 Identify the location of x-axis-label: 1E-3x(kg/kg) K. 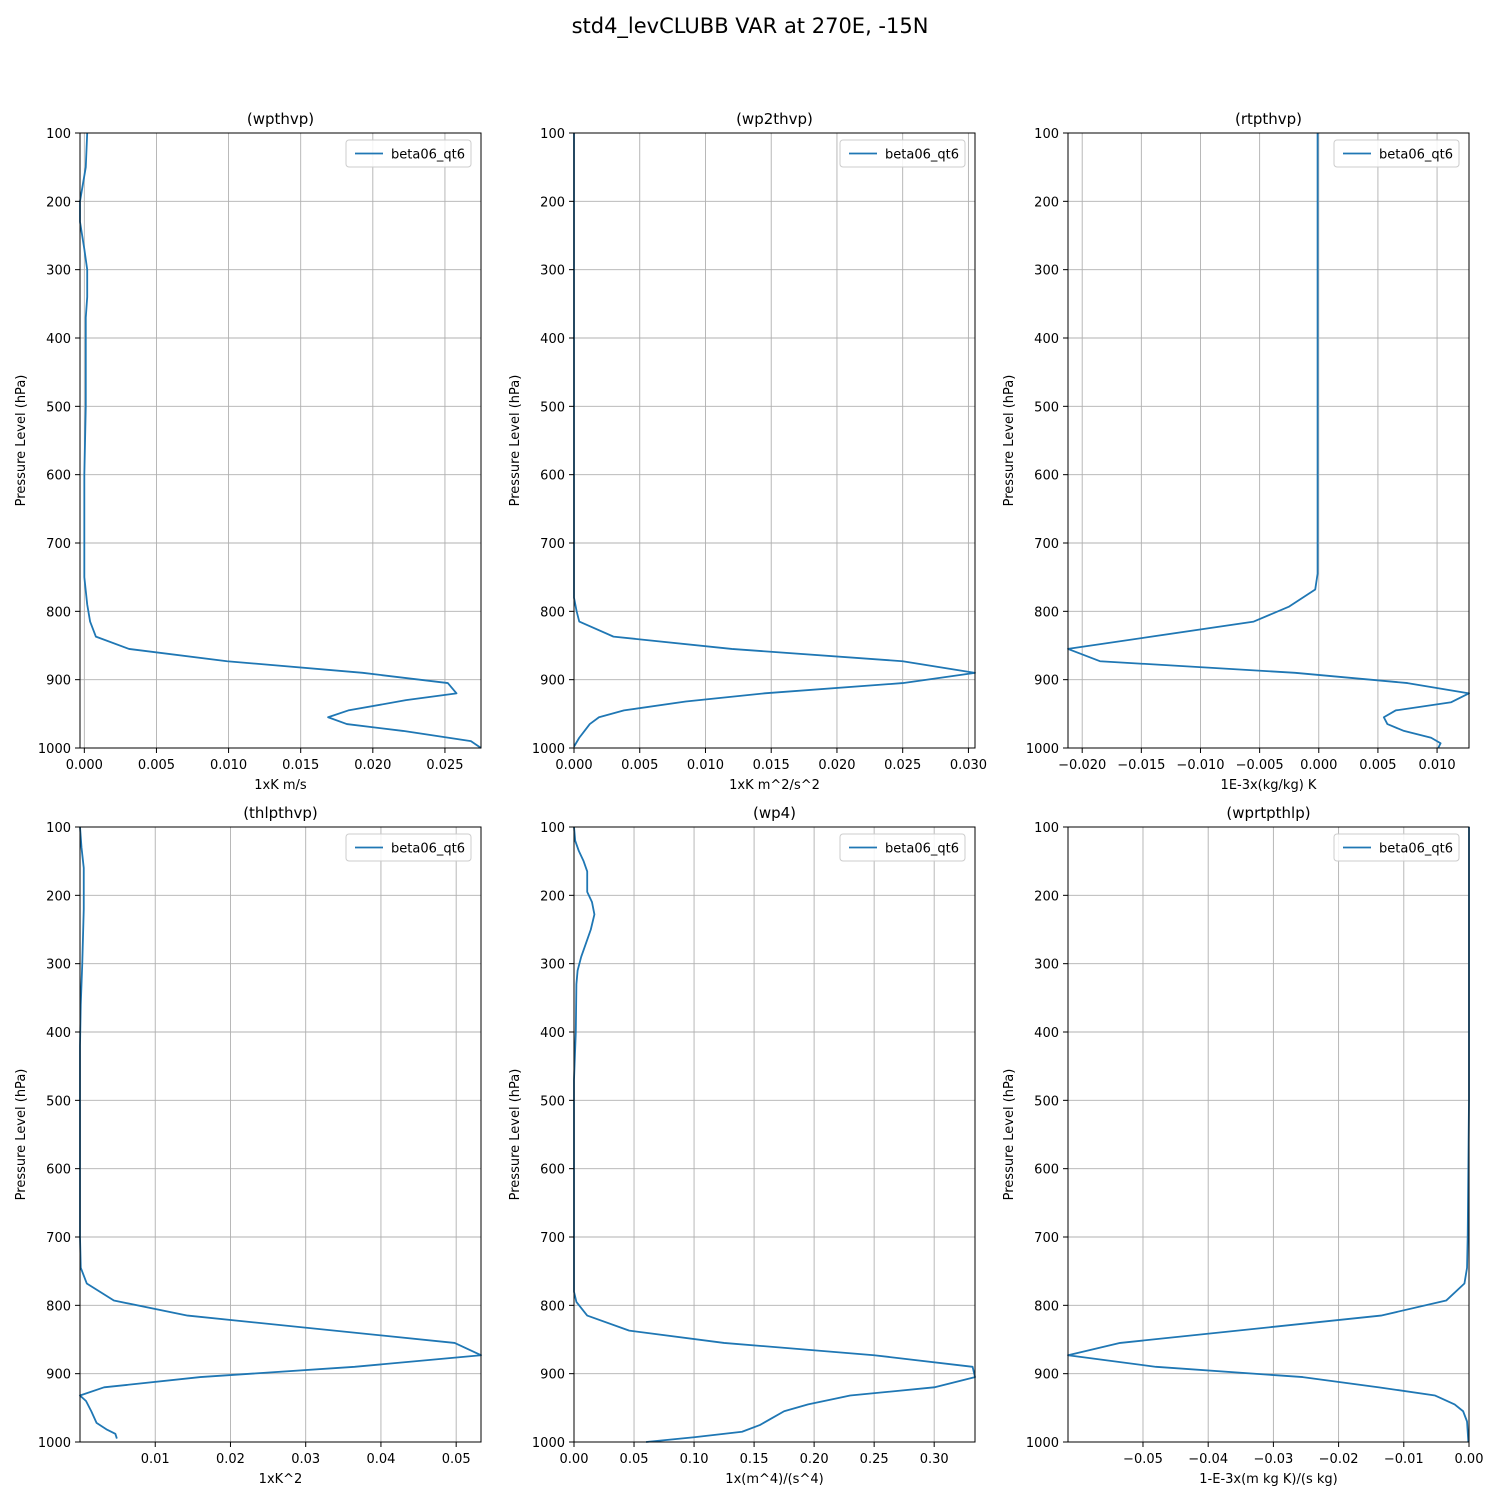
(1269, 785).